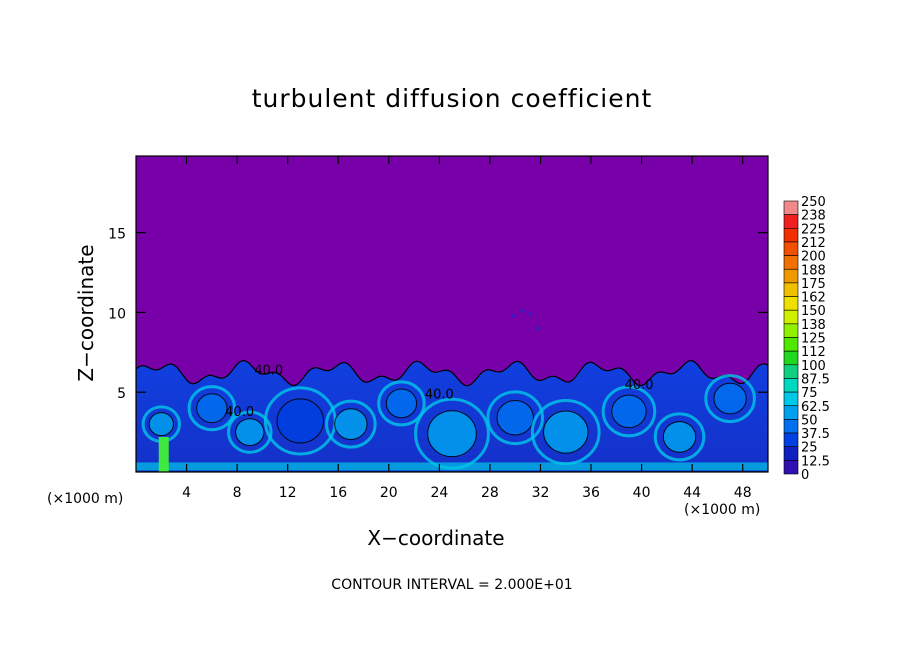 The image size is (904, 654). Describe the element at coordinates (642, 493) in the screenshot. I see `x-tick-label: 40` at that location.